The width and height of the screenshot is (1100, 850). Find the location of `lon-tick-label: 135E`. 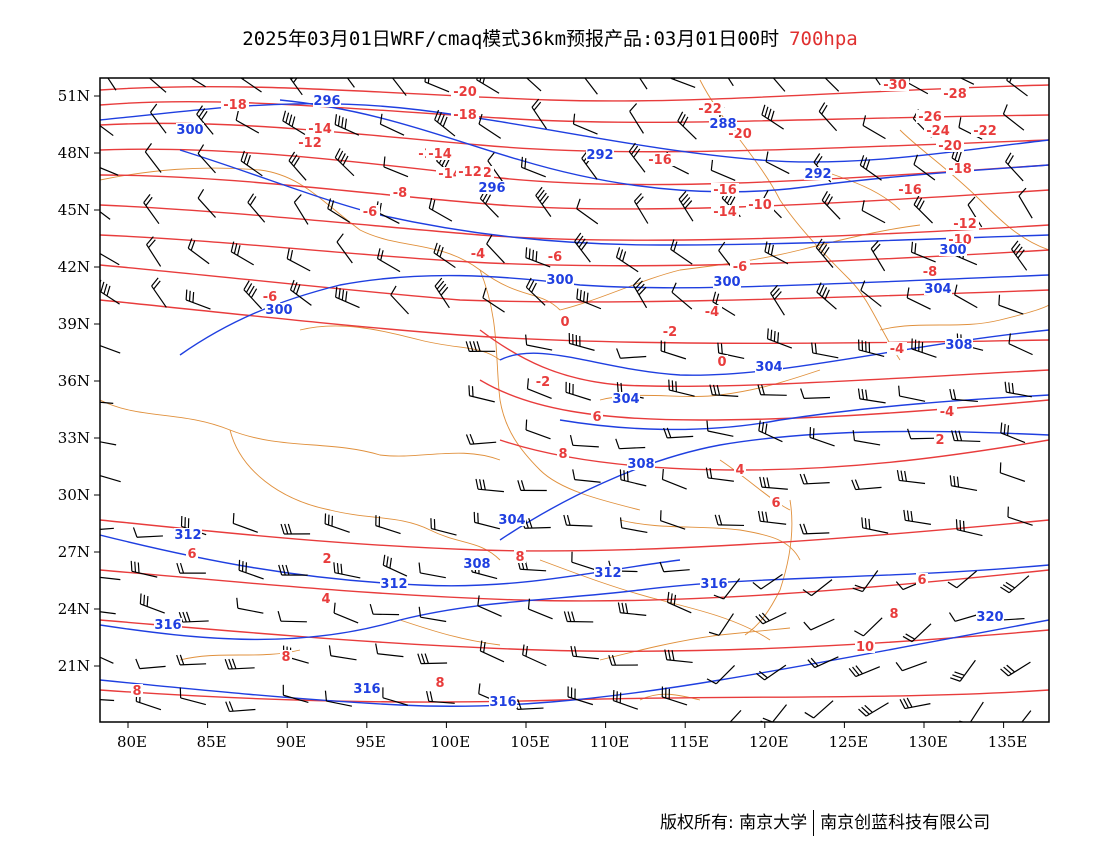

lon-tick-label: 135E is located at coordinates (1008, 742).